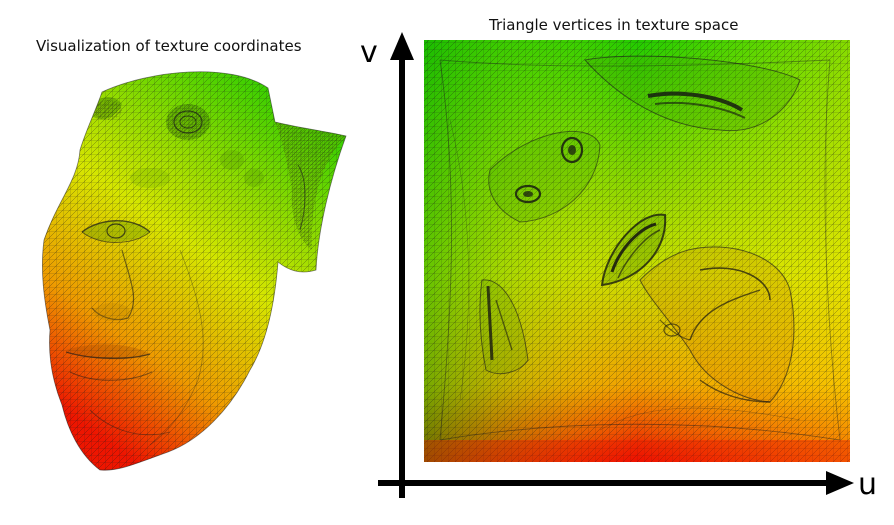 The width and height of the screenshot is (894, 525). I want to click on uv-island-top-right, so click(692, 93).